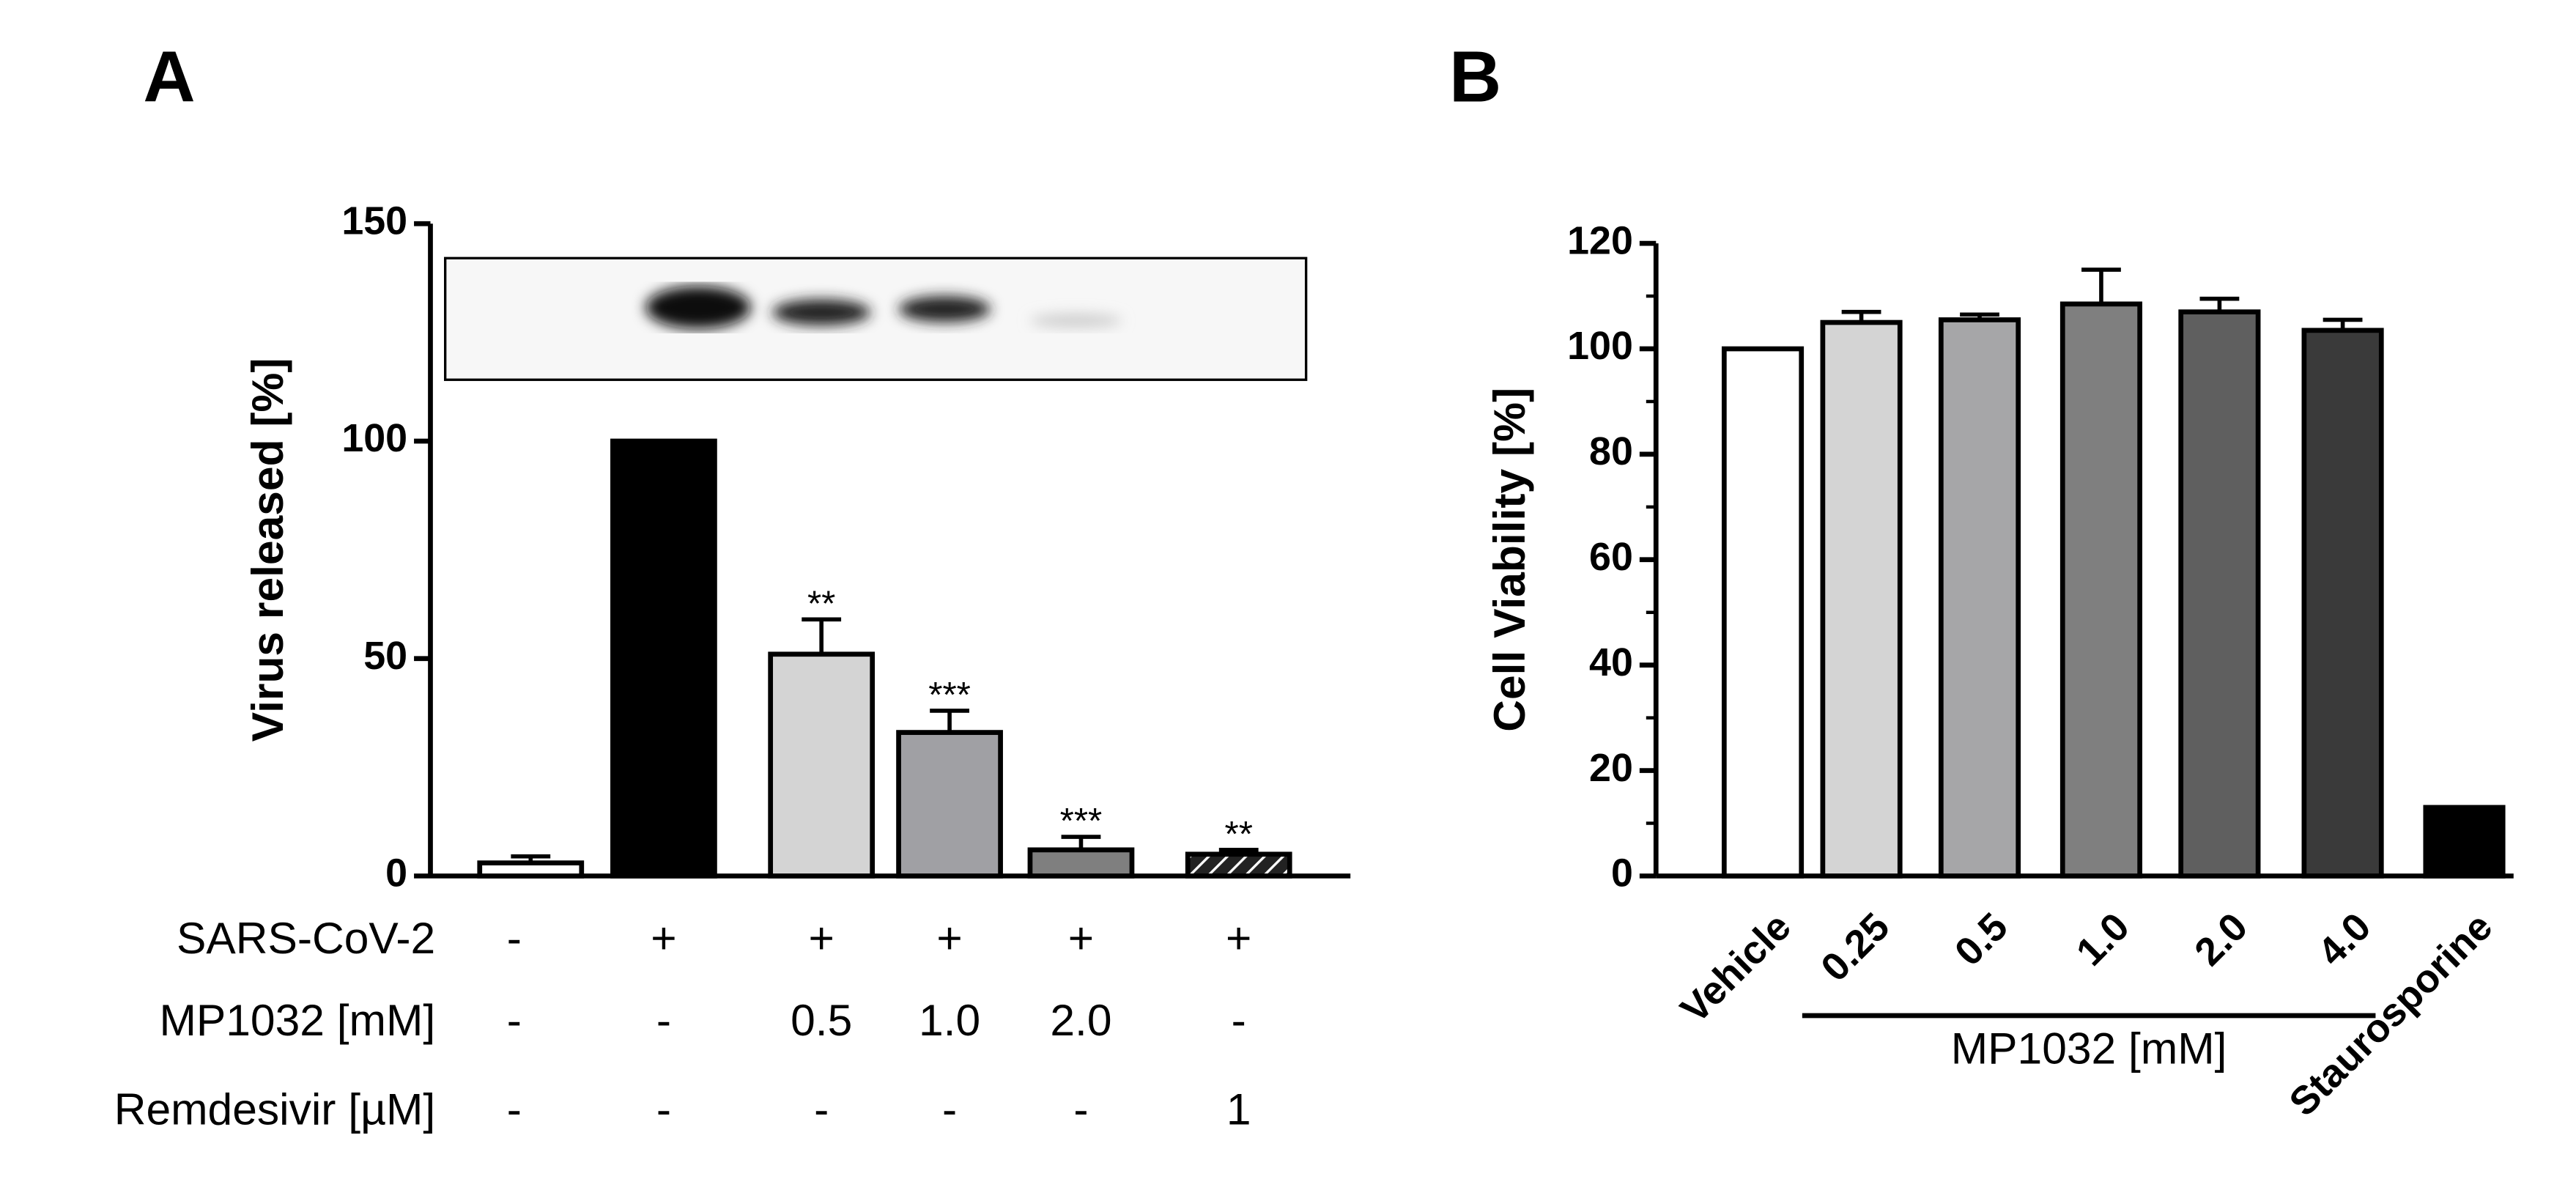  What do you see at coordinates (385, 656) in the screenshot?
I see `y-tick-label: 50` at bounding box center [385, 656].